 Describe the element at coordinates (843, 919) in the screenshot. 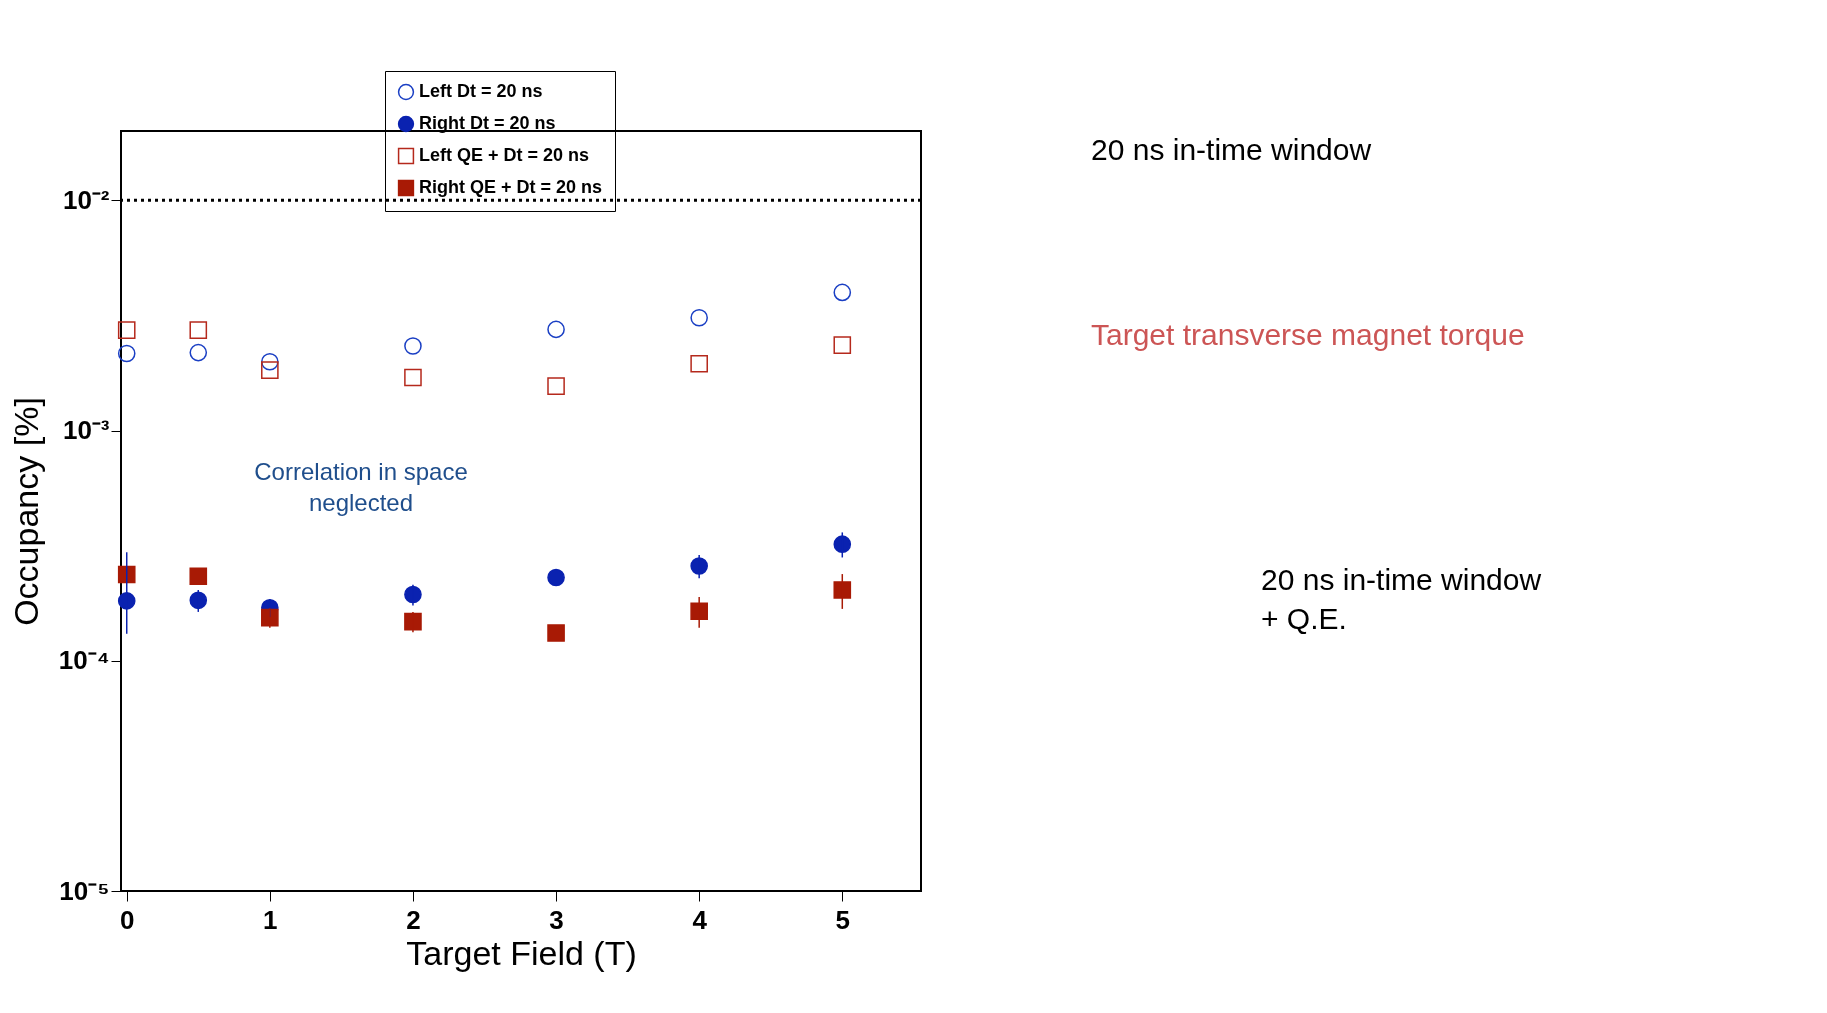

I see `x-tick-label: 5` at that location.